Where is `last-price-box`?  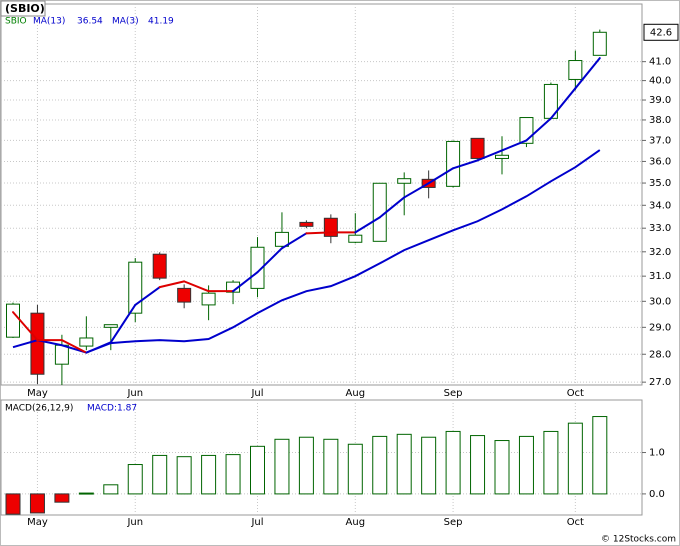
last-price-box is located at coordinates (661, 32).